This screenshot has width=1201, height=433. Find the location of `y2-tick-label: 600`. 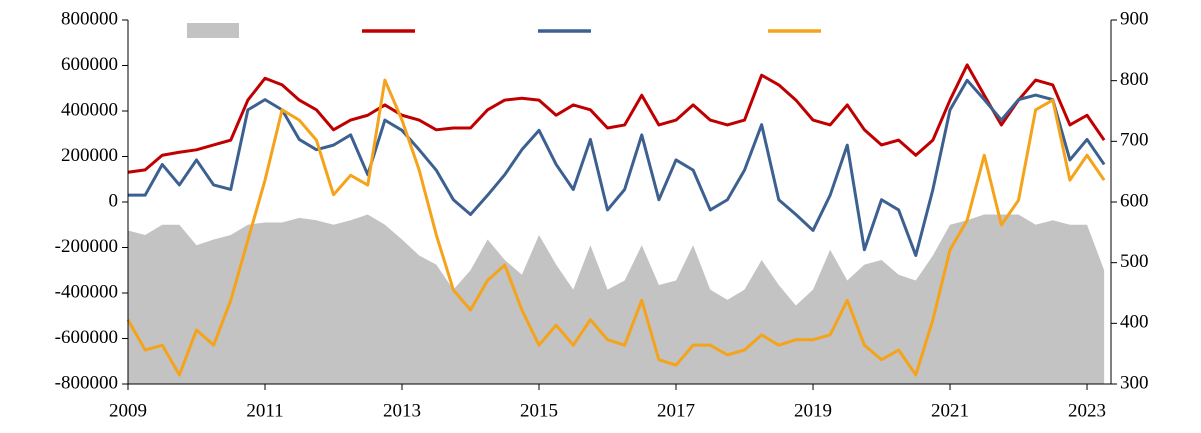

y2-tick-label: 600 is located at coordinates (1134, 200).